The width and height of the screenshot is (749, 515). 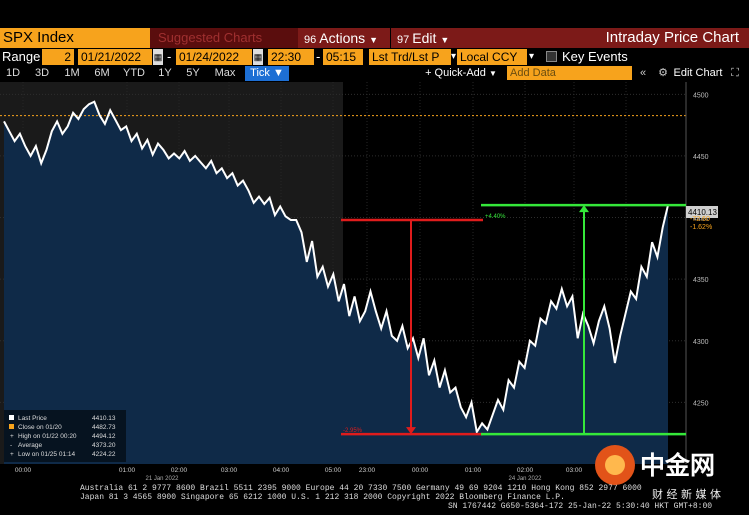 What do you see at coordinates (162, 479) in the screenshot?
I see `x-date-label: 21 Jan 2022` at bounding box center [162, 479].